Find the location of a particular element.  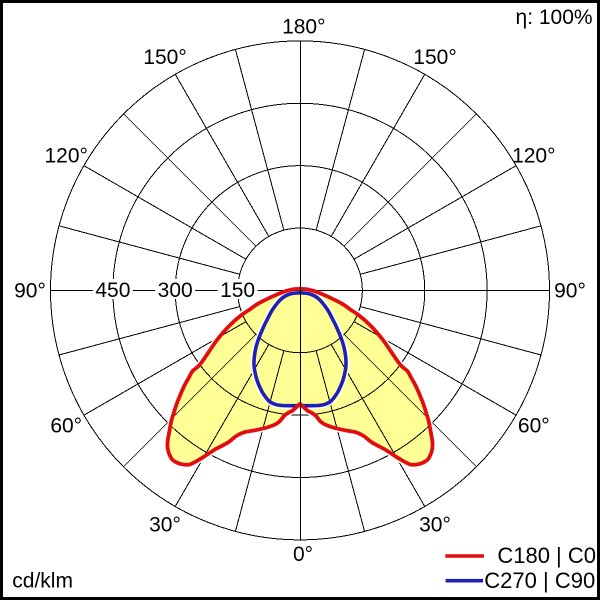

svg-text: 450 is located at coordinates (112, 290).